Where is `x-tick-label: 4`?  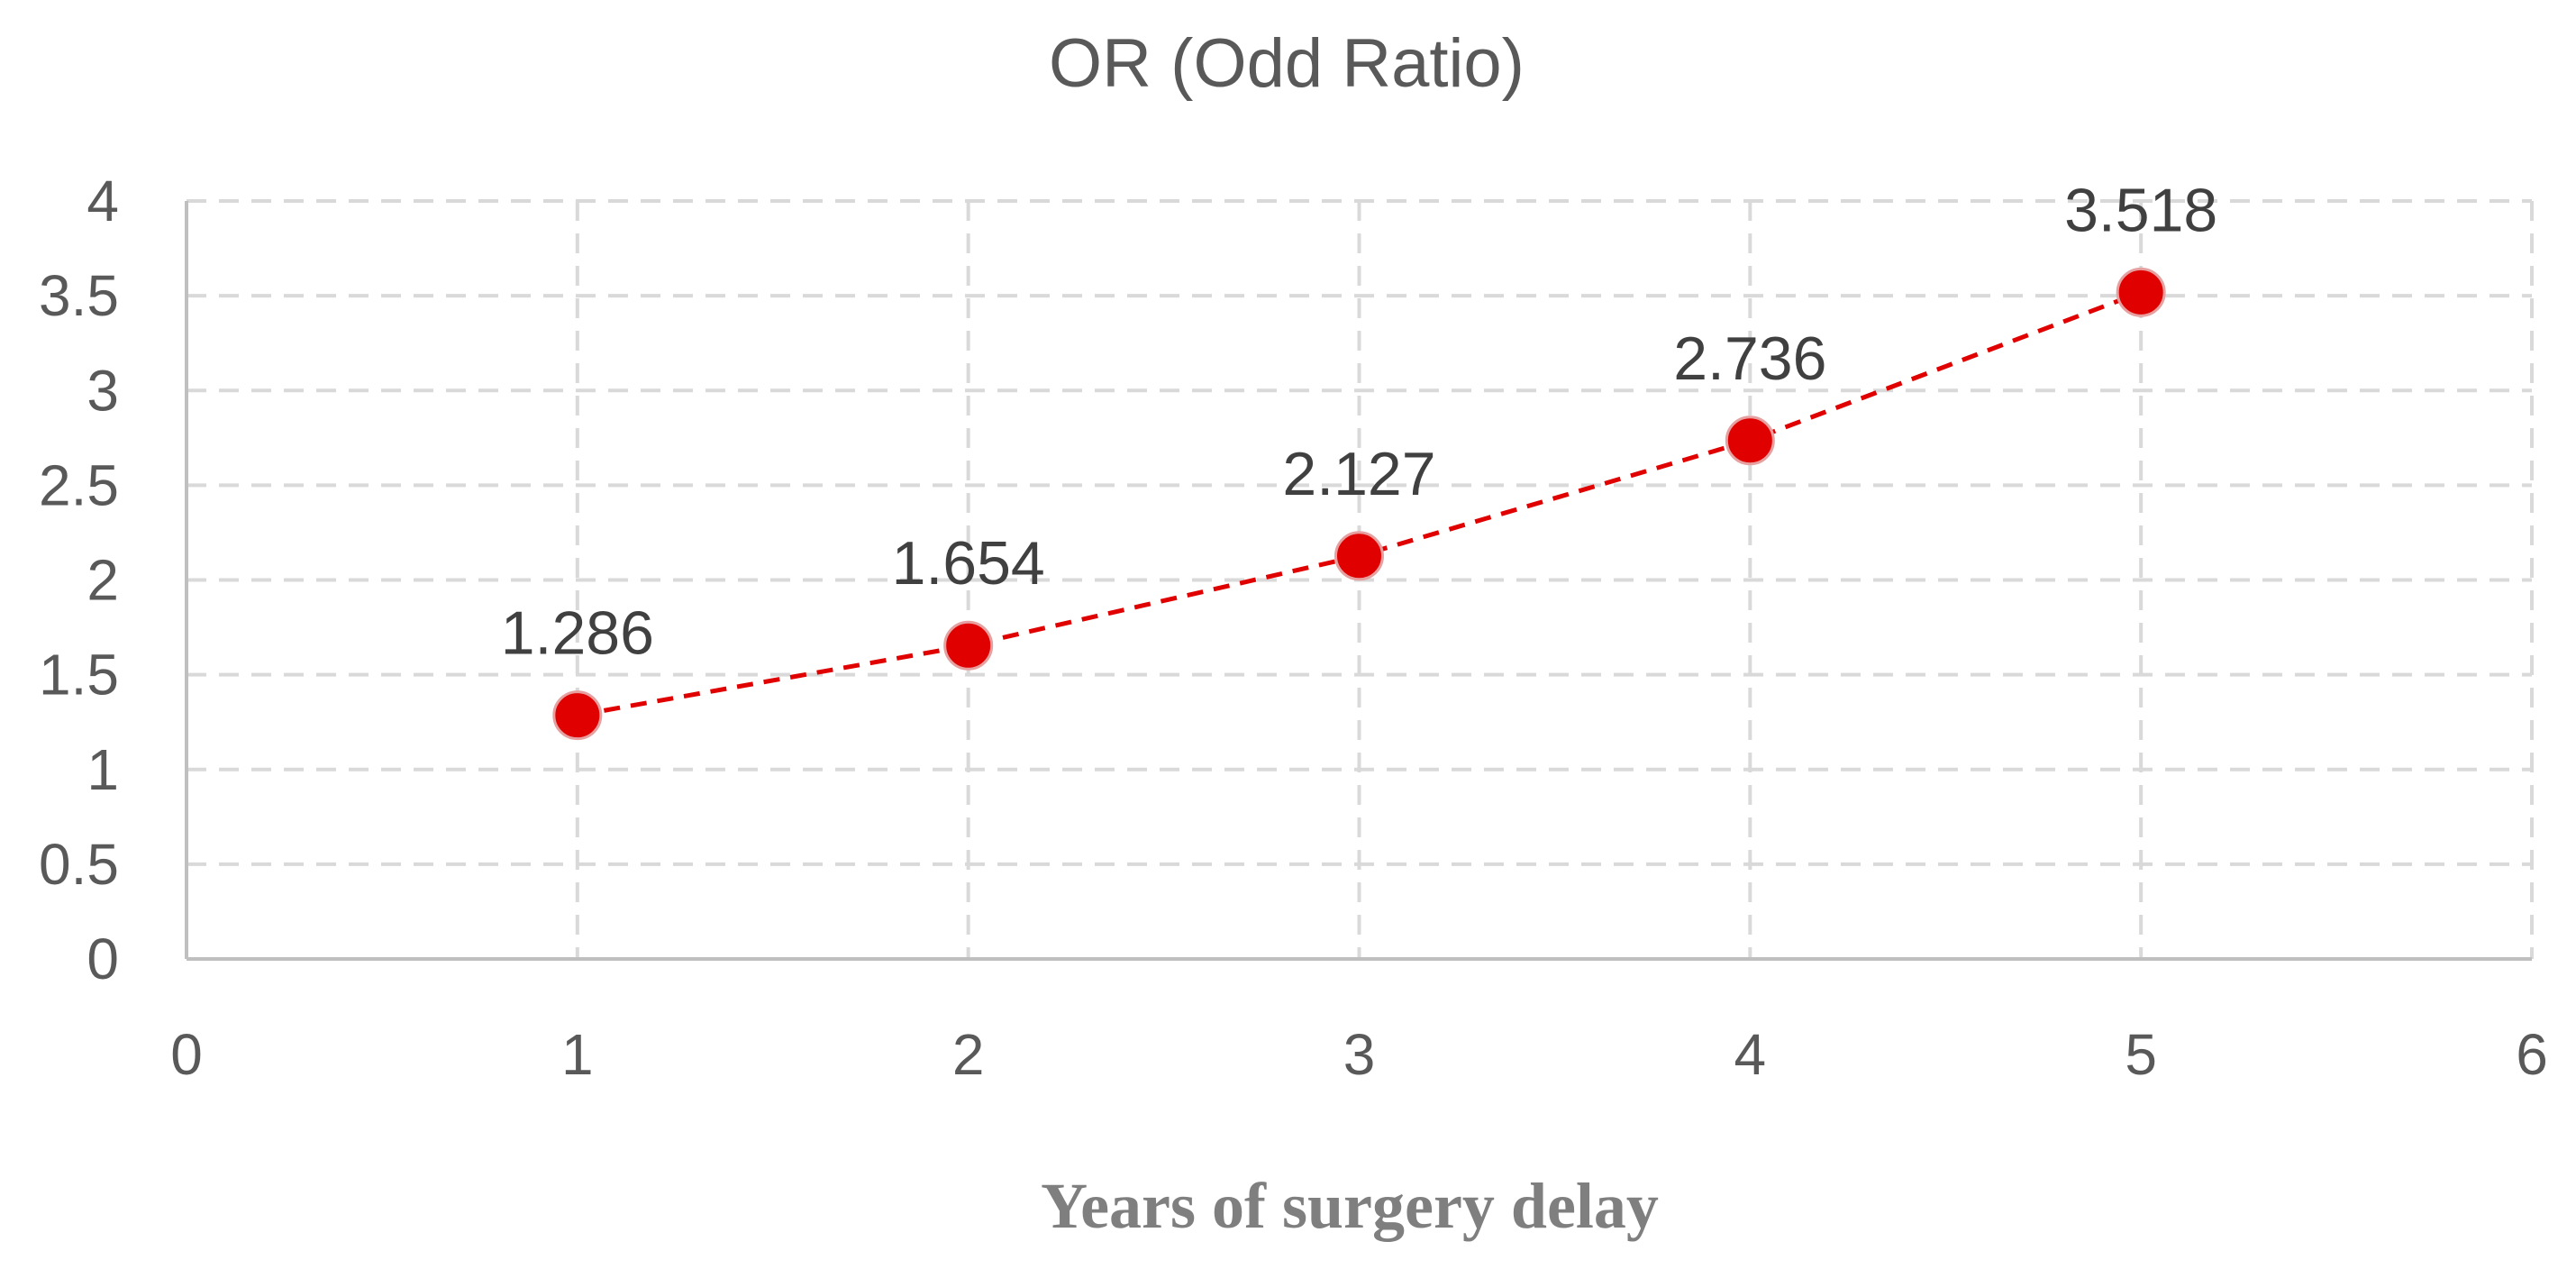
x-tick-label: 4 is located at coordinates (1750, 1054).